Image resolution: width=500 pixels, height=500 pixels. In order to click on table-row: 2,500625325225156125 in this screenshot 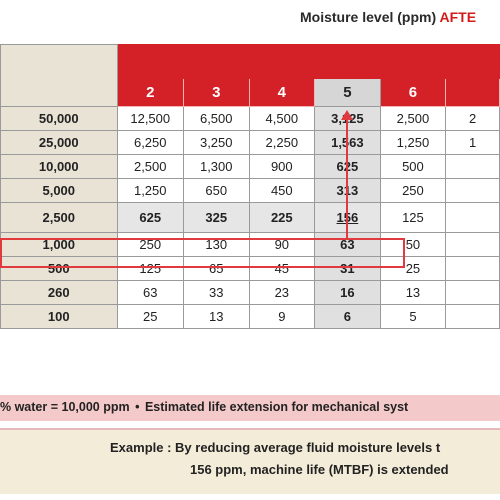, I will do `click(250, 217)`.